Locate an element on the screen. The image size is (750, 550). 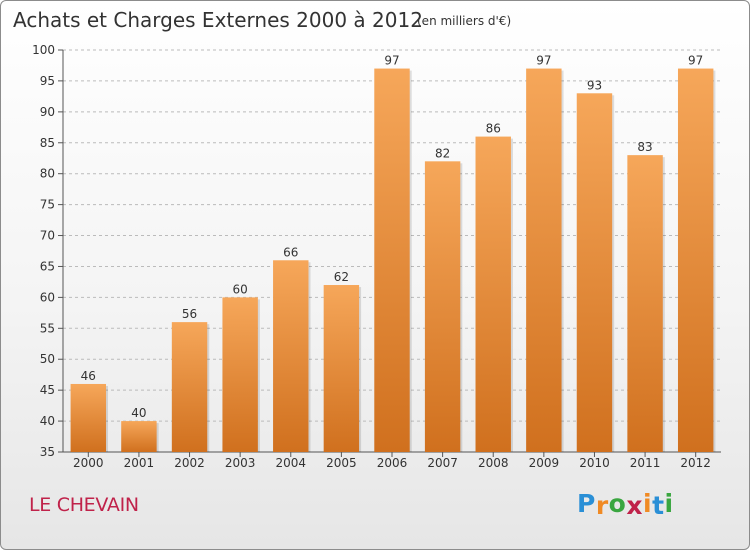
x-tick-label: 2012 is located at coordinates (695, 463).